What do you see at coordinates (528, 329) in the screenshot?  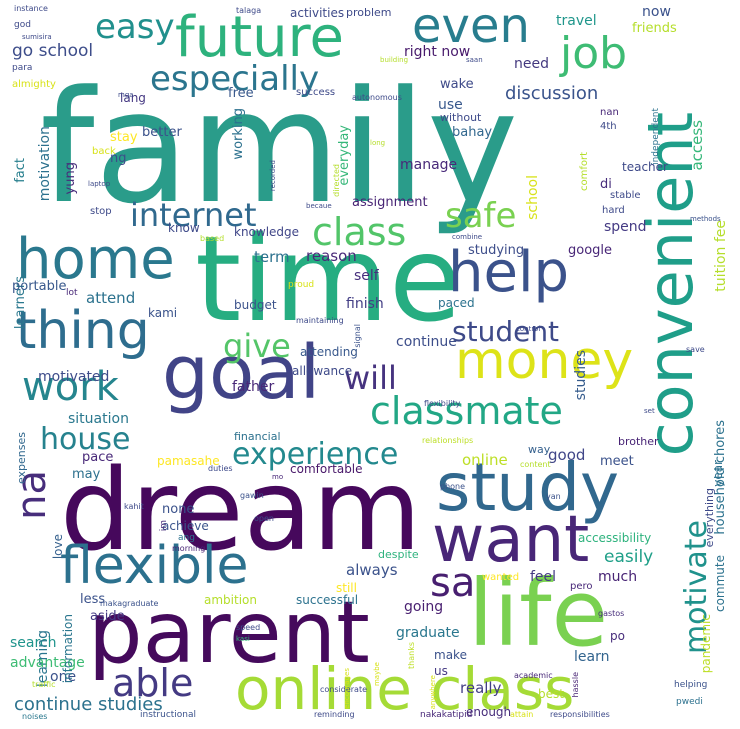 I see `word-control: control` at bounding box center [528, 329].